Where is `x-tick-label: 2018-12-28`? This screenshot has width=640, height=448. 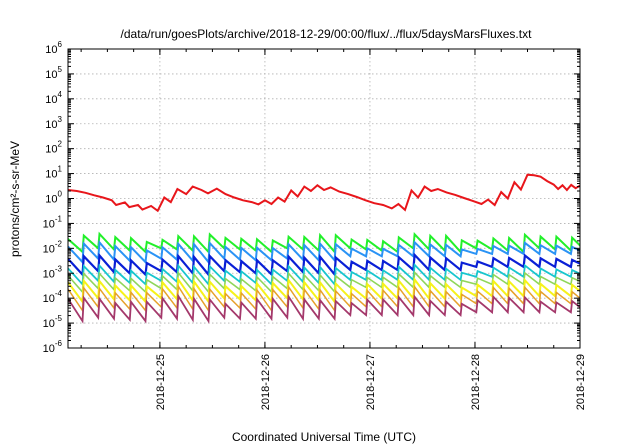 x-tick-label: 2018-12-28 is located at coordinates (476, 382).